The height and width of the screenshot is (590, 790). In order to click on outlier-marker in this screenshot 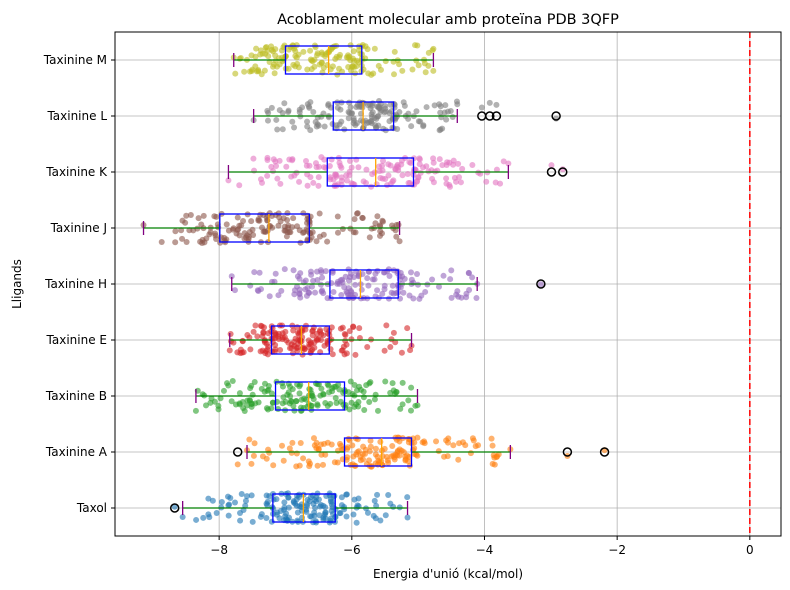, I will do `click(567, 452)`.